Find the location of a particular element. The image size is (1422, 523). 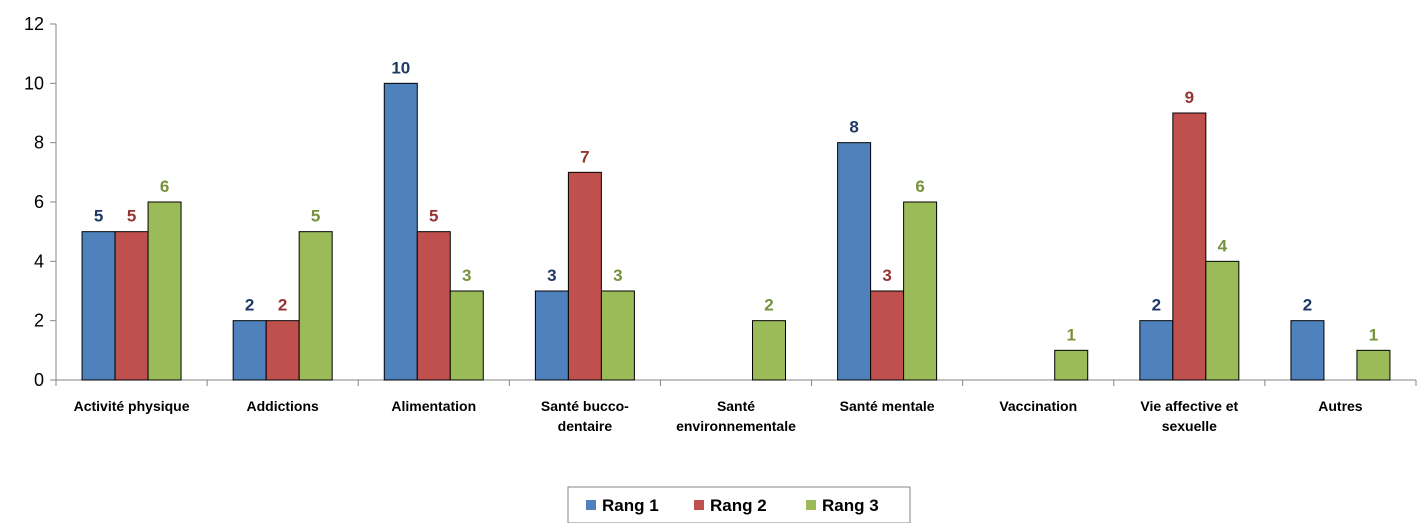

legend: Rang 1 Rang 2 Rang 3 is located at coordinates (739, 504).